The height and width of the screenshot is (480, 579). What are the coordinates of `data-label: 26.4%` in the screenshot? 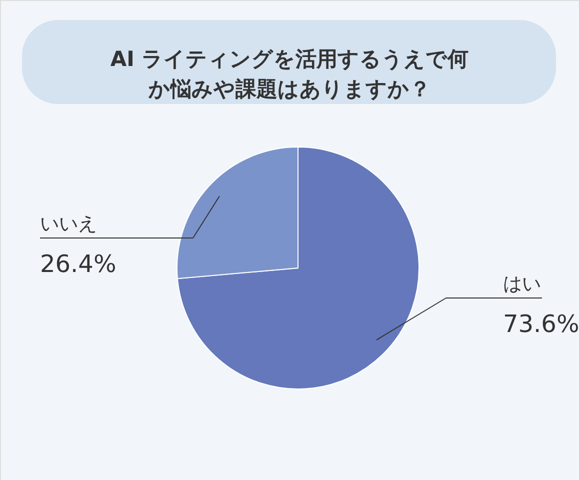 It's located at (78, 264).